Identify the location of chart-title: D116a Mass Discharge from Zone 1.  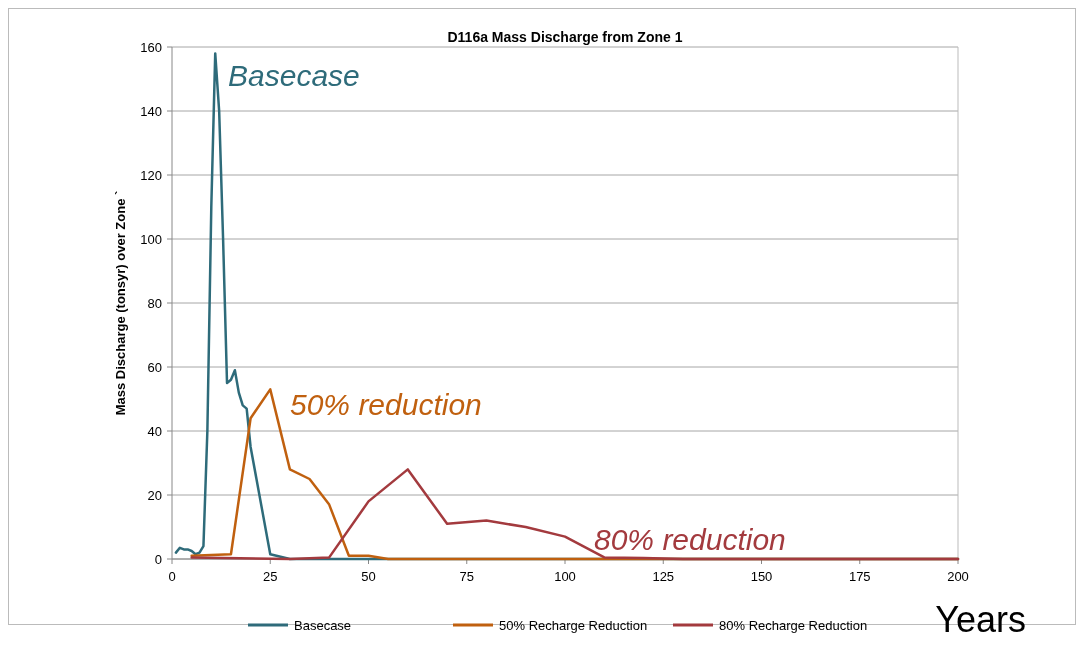
(565, 37).